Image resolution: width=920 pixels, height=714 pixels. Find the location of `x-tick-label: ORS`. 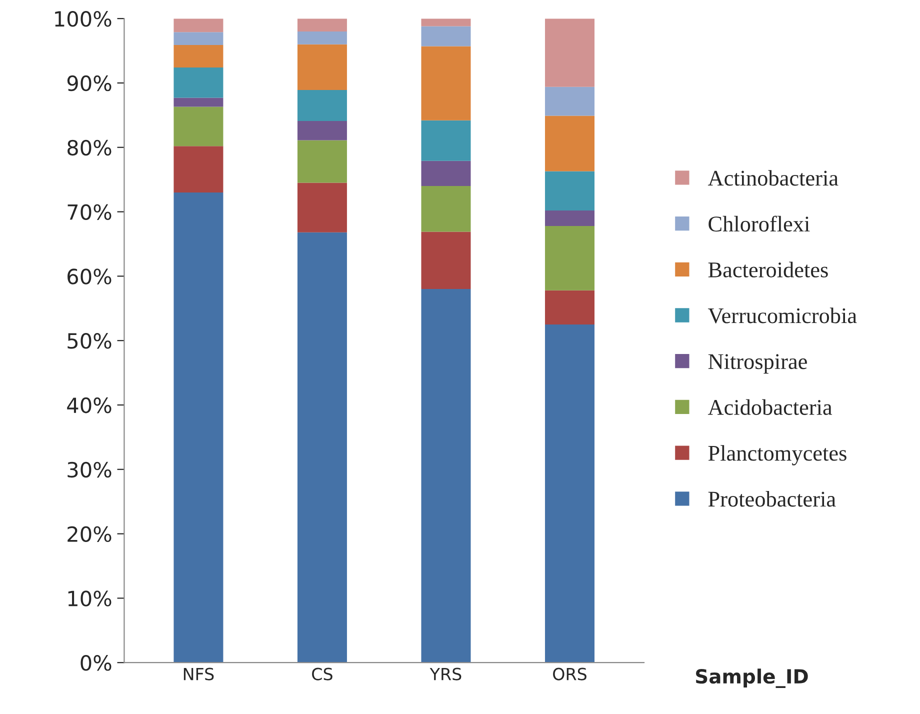

x-tick-label: ORS is located at coordinates (569, 674).